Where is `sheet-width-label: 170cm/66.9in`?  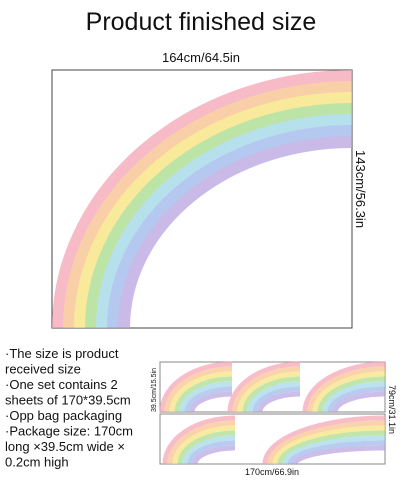 sheet-width-label: 170cm/66.9in is located at coordinates (272, 472).